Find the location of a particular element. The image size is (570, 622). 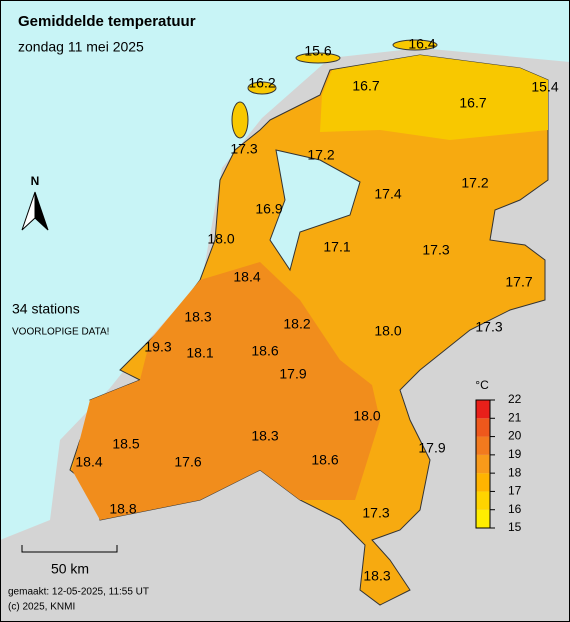

scale-bar is located at coordinates (69, 549).